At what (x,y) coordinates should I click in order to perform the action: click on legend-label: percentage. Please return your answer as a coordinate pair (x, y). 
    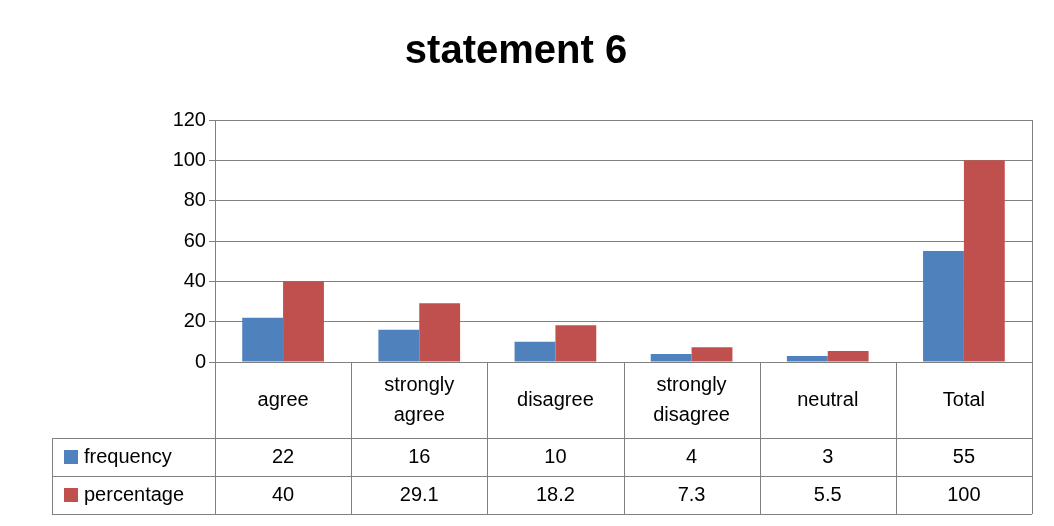
    Looking at the image, I should click on (134, 493).